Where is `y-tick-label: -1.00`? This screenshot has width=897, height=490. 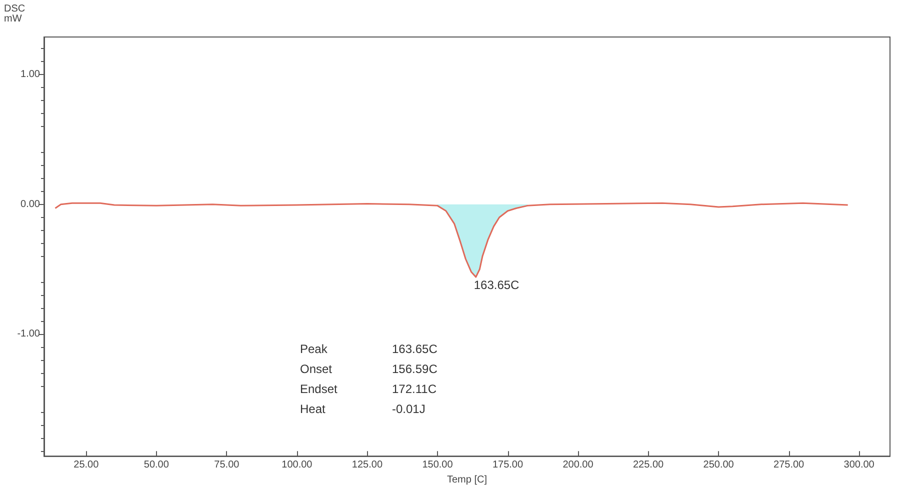 y-tick-label: -1.00 is located at coordinates (28, 334).